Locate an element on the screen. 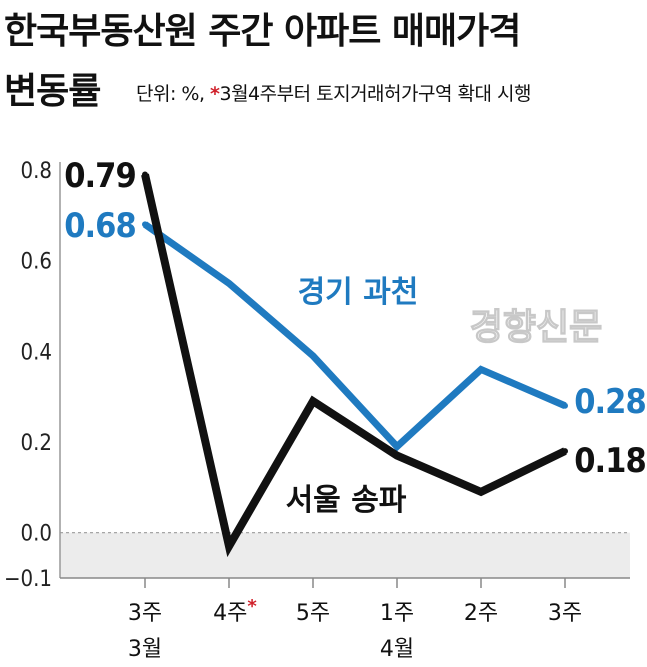 Image resolution: width=647 pixels, height=667 pixels. series-label-seoul: 서울 송파 is located at coordinates (346, 500).